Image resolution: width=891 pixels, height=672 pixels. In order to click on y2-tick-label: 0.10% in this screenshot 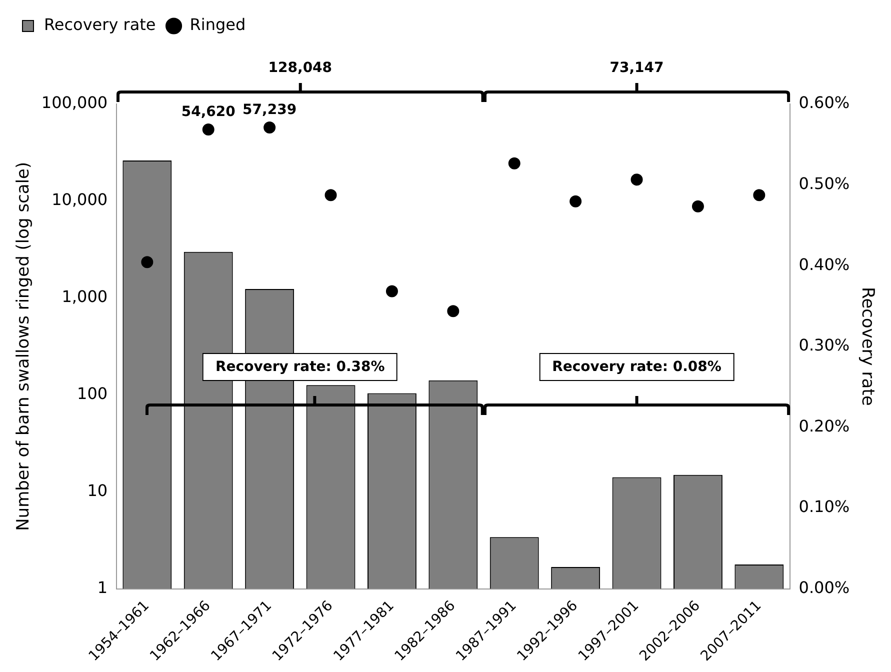, I will do `click(824, 506)`.